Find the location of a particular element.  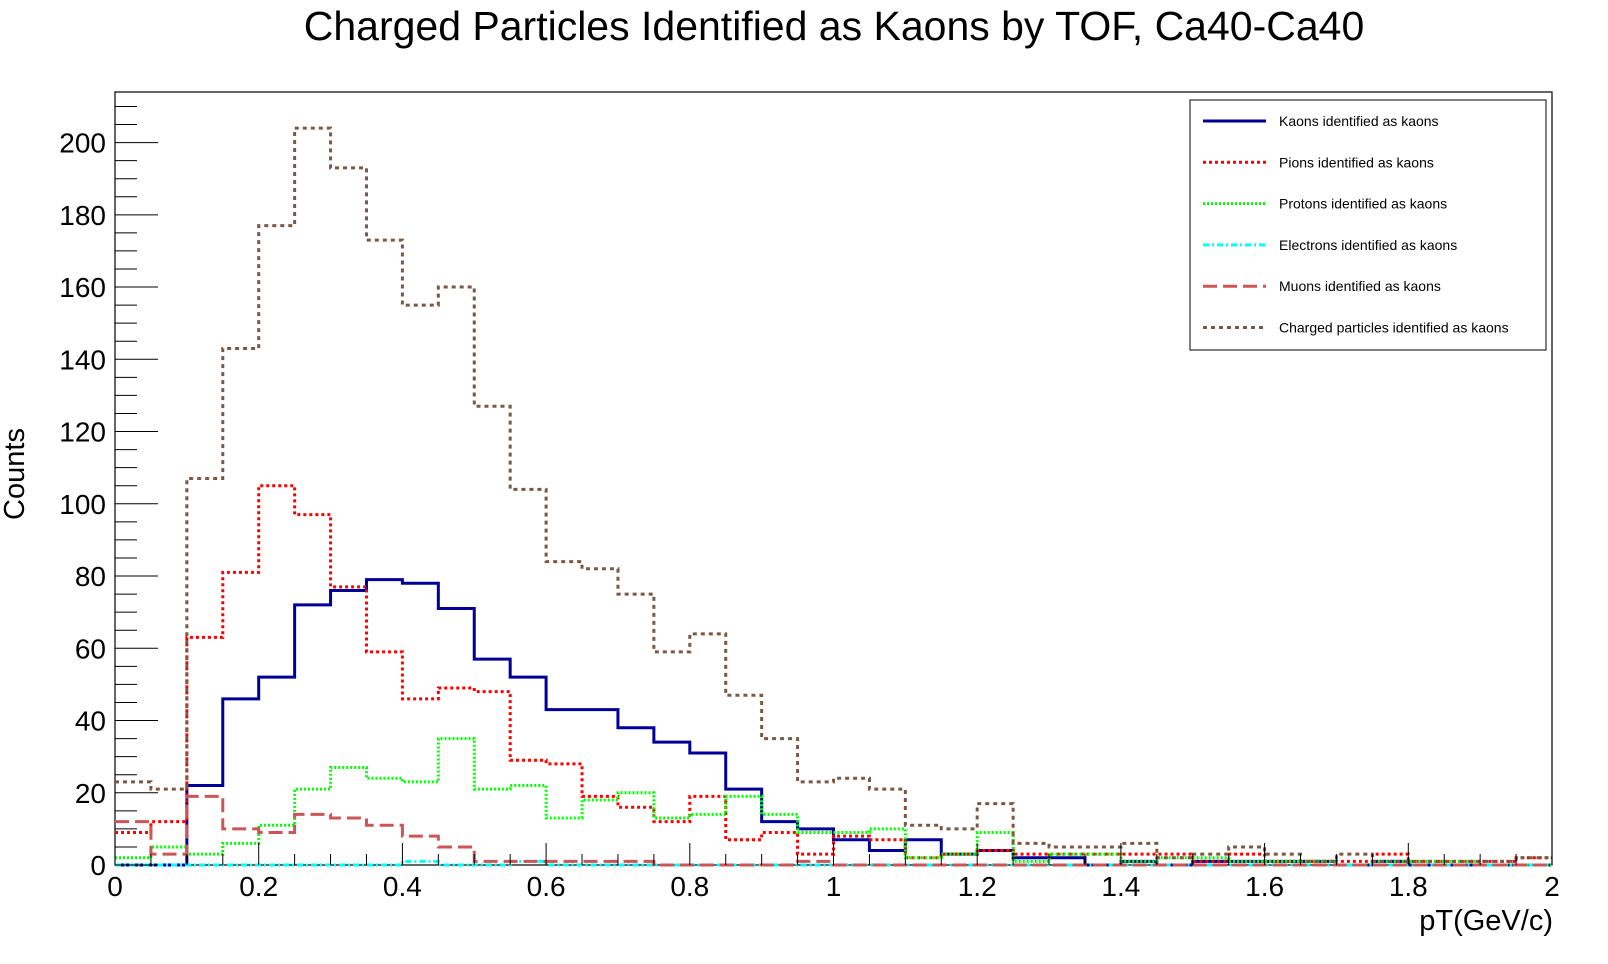

legend-entry-label: Pions identified as kaons is located at coordinates (1356, 162).